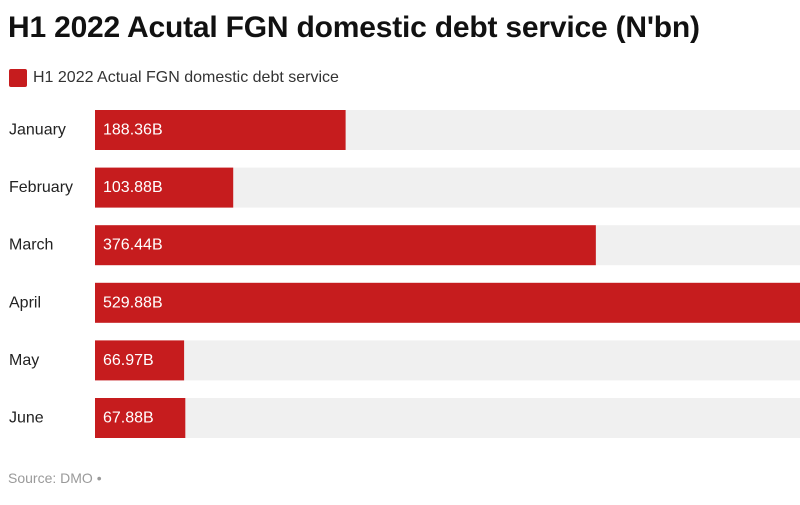  I want to click on bar-june, so click(140, 418).